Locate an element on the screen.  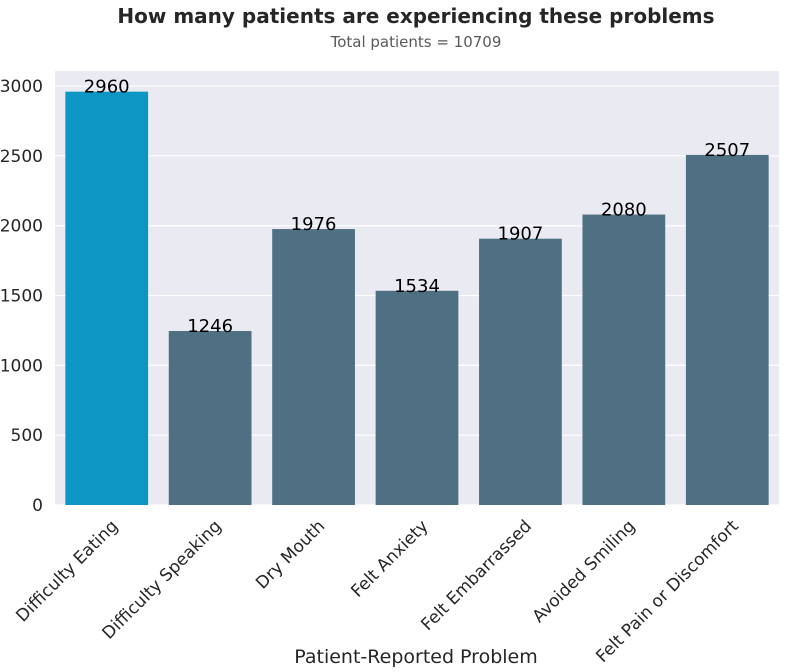
bar-felt-embarrassed is located at coordinates (520, 371).